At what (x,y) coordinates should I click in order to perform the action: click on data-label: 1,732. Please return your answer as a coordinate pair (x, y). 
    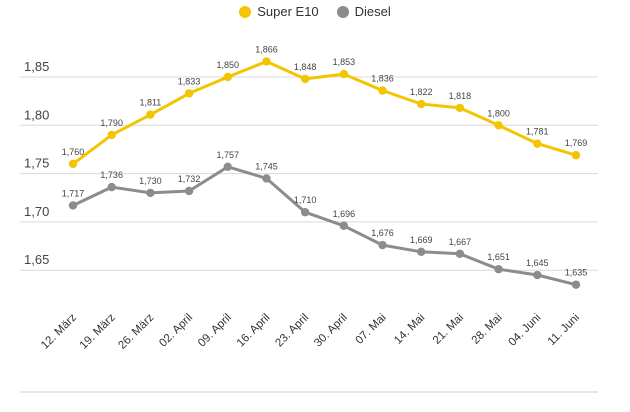
    Looking at the image, I should click on (189, 179).